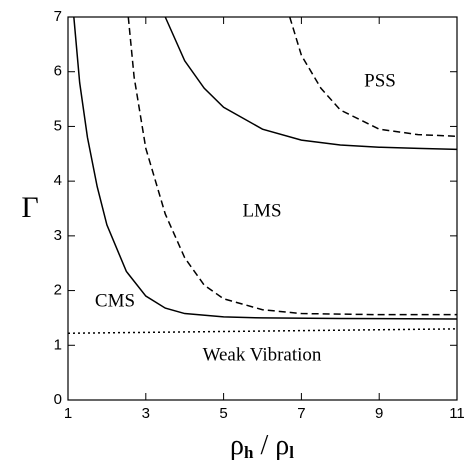 This screenshot has width=466, height=468. Describe the element at coordinates (380, 80) in the screenshot. I see `annotation: PSS` at that location.